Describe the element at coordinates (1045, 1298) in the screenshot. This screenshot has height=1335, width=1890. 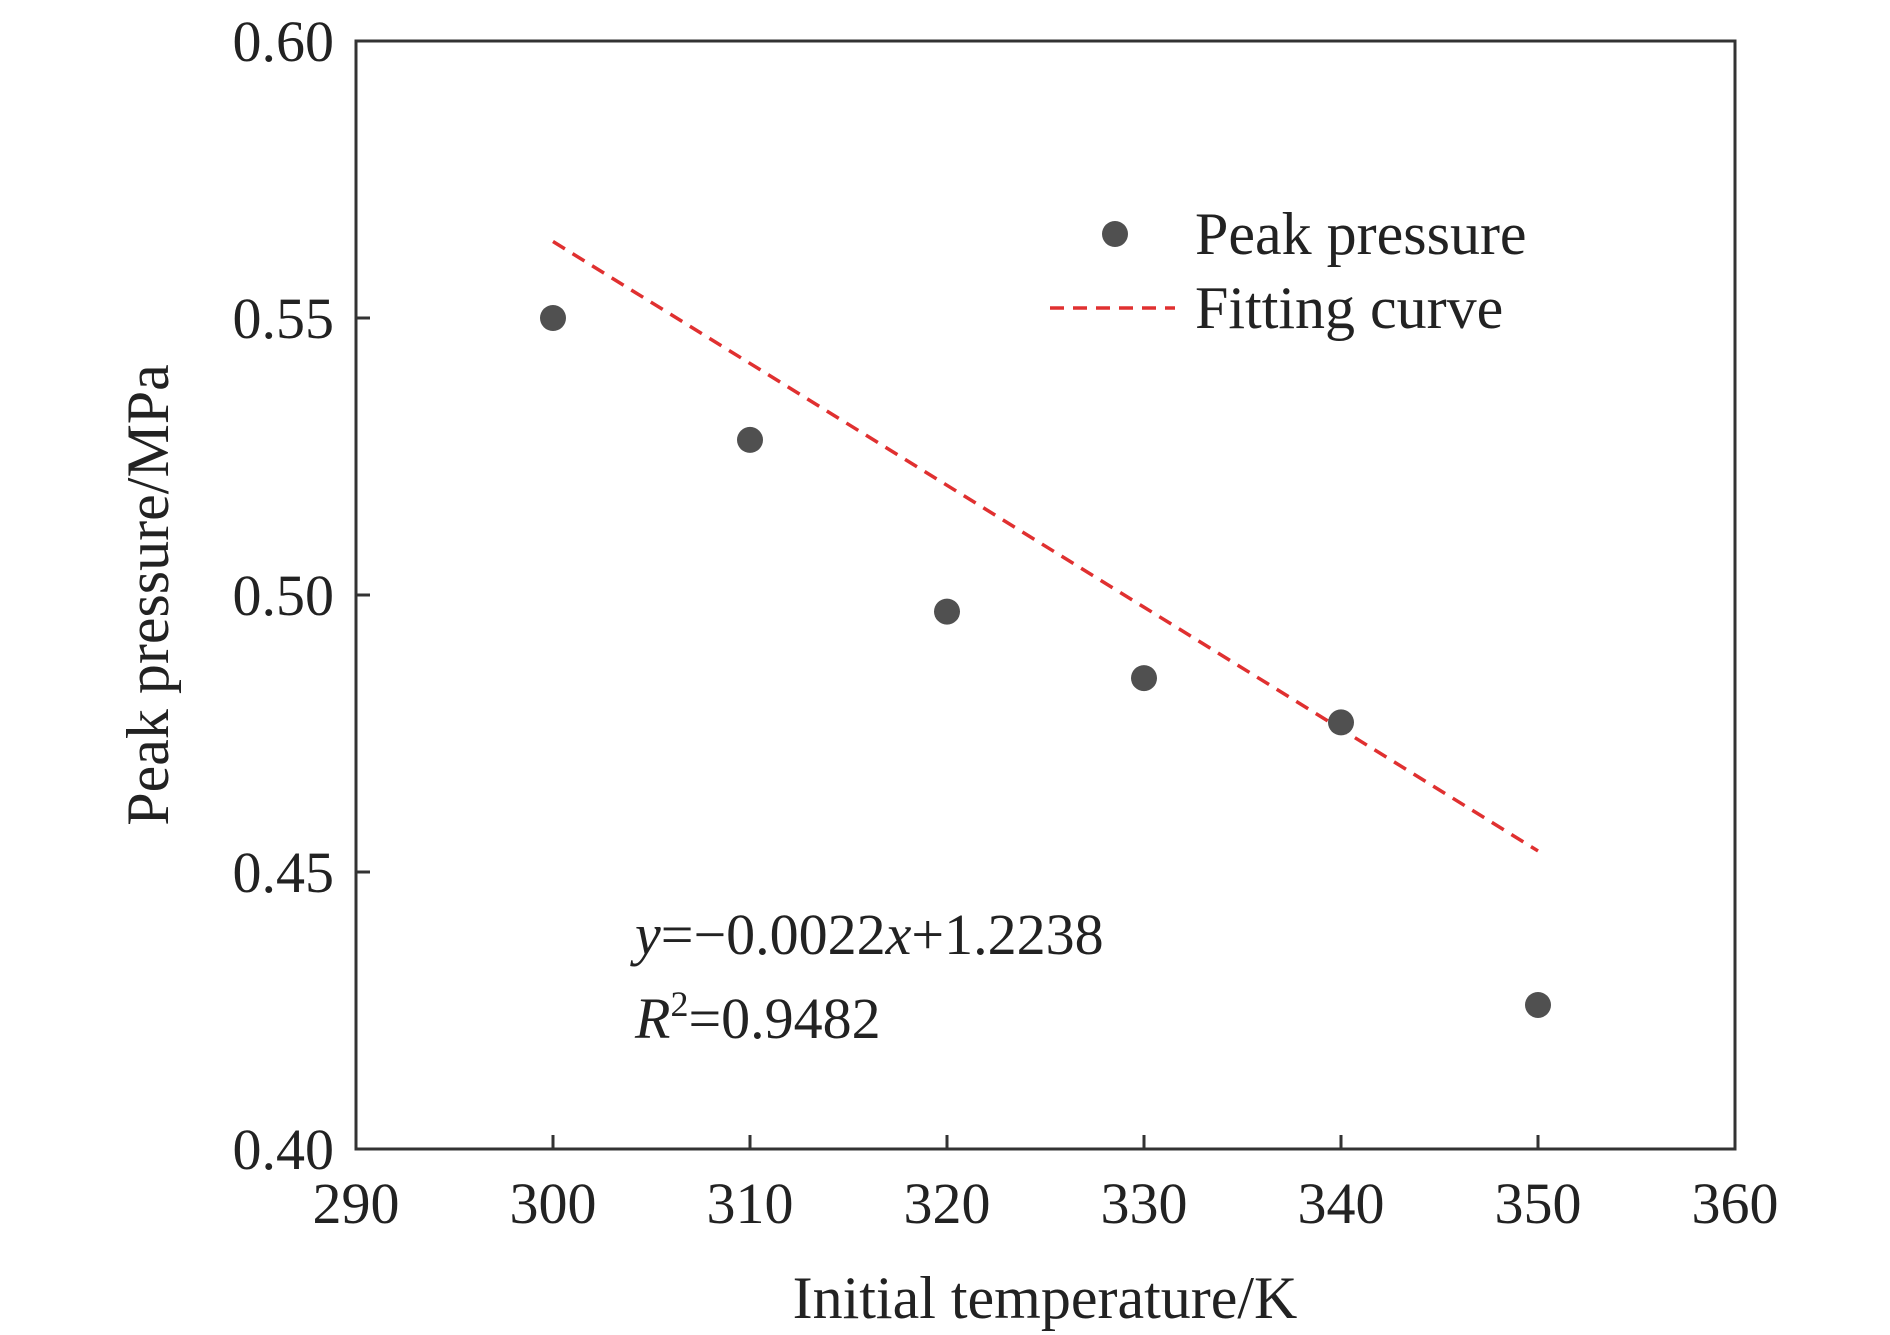
I see `x-axis-title: Initial temperature/K` at that location.